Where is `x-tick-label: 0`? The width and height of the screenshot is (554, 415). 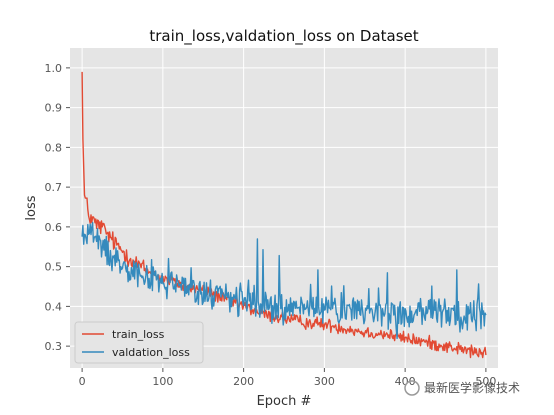 x-tick-label: 0 is located at coordinates (82, 381).